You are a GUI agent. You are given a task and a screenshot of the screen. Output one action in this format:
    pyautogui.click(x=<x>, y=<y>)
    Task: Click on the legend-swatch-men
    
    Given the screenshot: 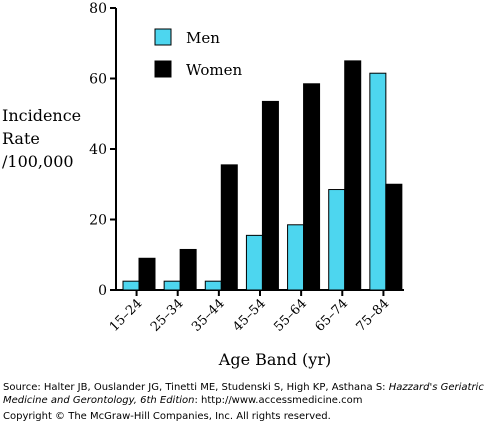 What is the action you would take?
    pyautogui.click(x=163, y=37)
    